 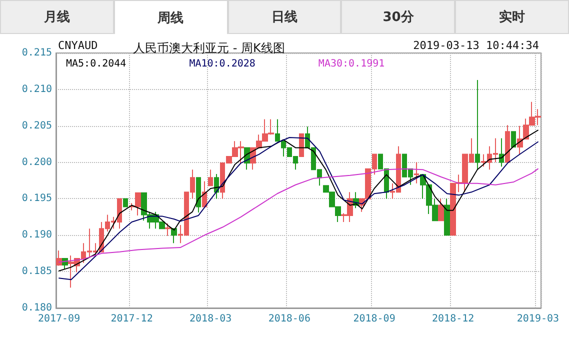 What do you see at coordinates (131, 319) in the screenshot?
I see `x-tick-label: 2017-12` at bounding box center [131, 319].